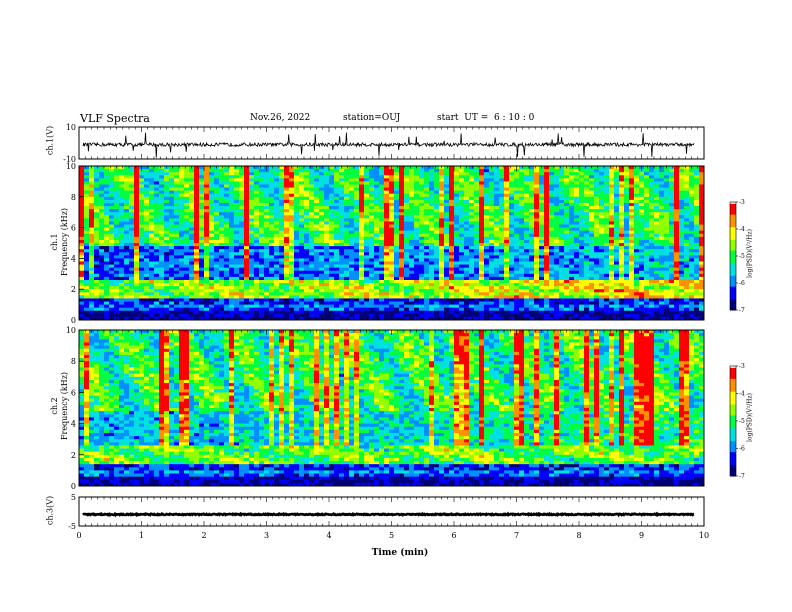 This screenshot has height=612, width=792. I want to click on ch3-waveform-frame, so click(391, 511).